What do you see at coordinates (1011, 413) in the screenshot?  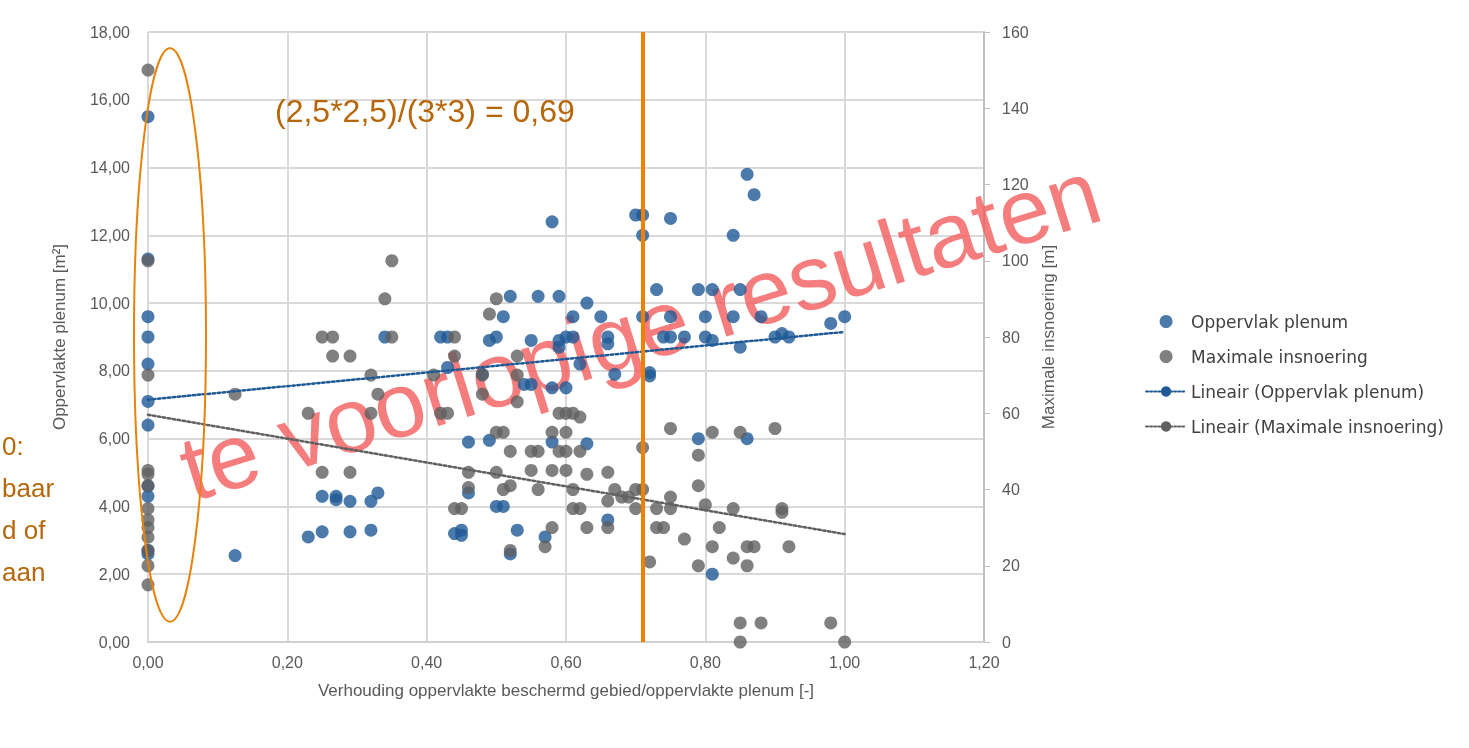 I see `y2-tick-label: 60` at bounding box center [1011, 413].